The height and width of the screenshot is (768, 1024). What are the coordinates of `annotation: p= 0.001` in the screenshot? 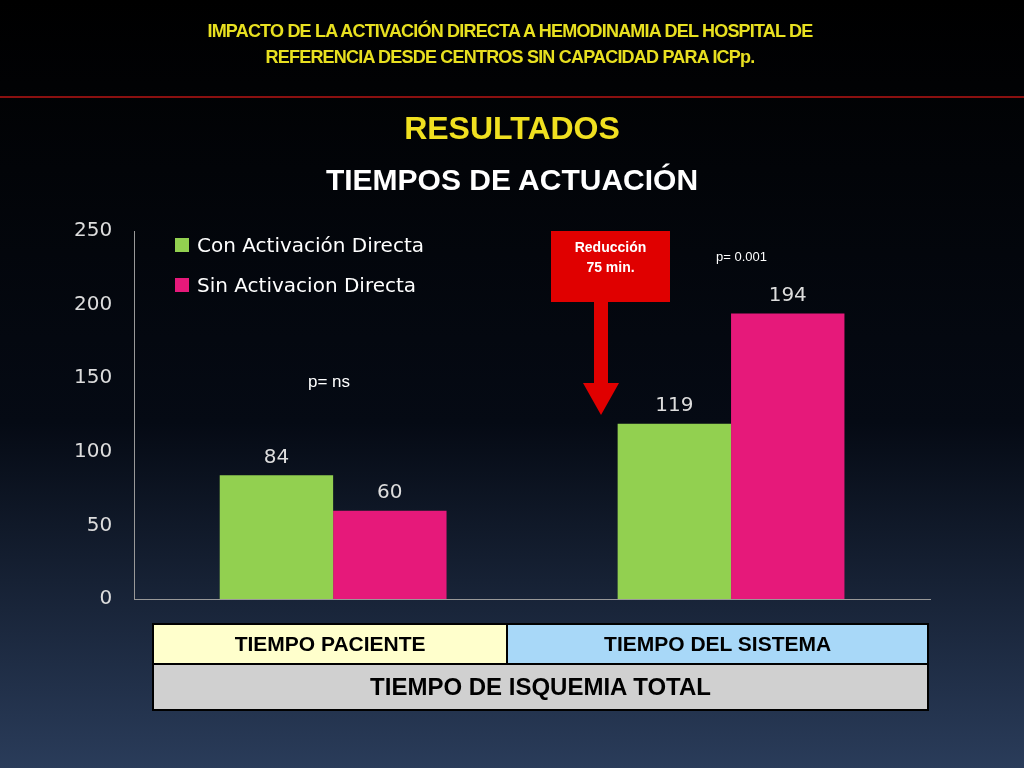 It's located at (741, 256).